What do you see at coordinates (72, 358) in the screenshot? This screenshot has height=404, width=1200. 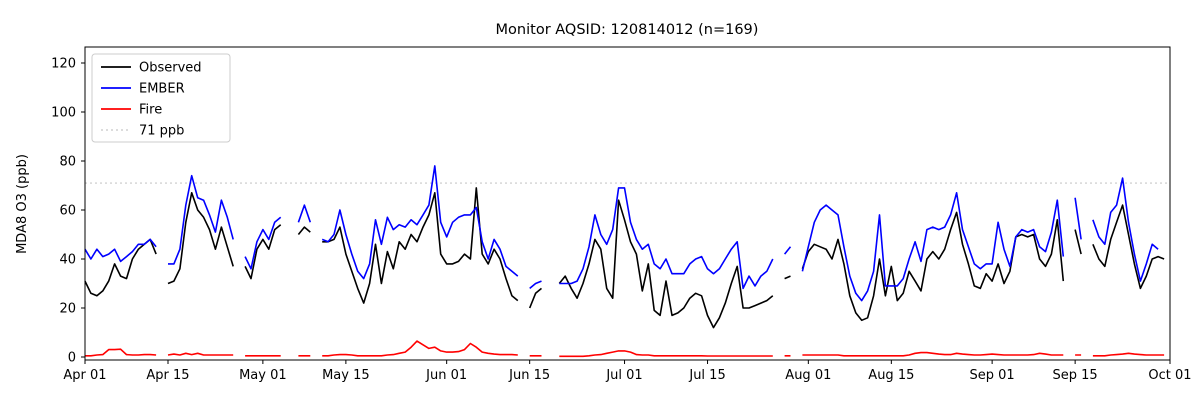 I see `y-tick-label: 0` at bounding box center [72, 358].